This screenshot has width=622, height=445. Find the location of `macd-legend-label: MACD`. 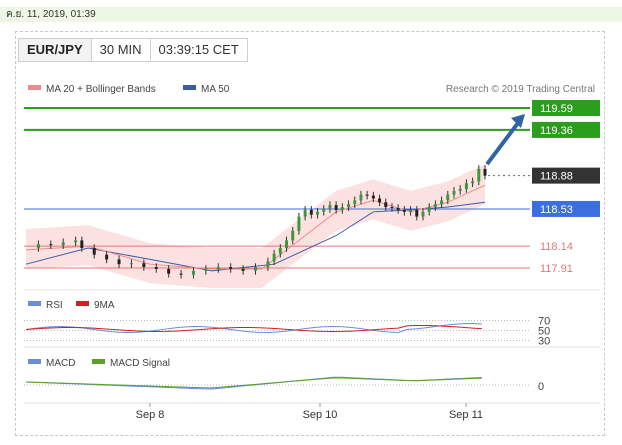

macd-legend-label: MACD is located at coordinates (60, 363).